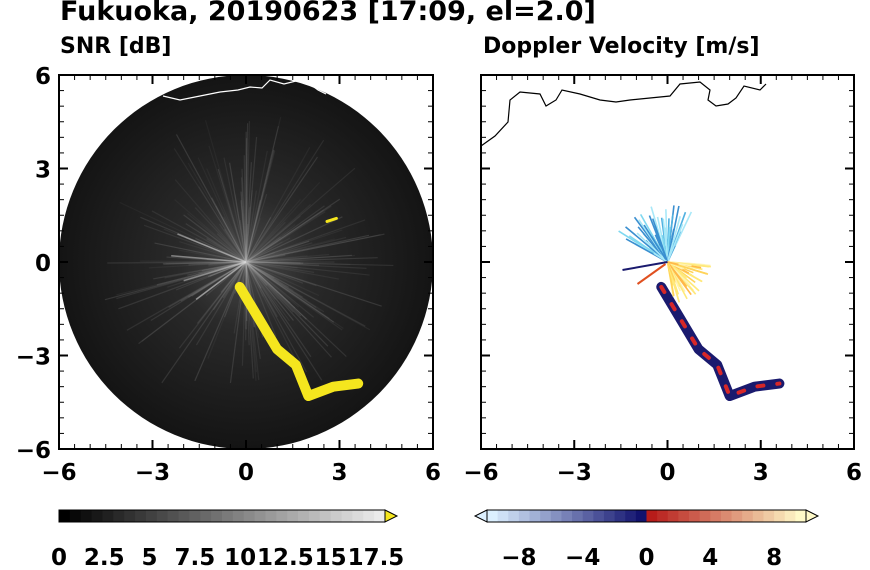 This screenshot has height=570, width=870. I want to click on dop-xtick-label: −3, so click(574, 473).